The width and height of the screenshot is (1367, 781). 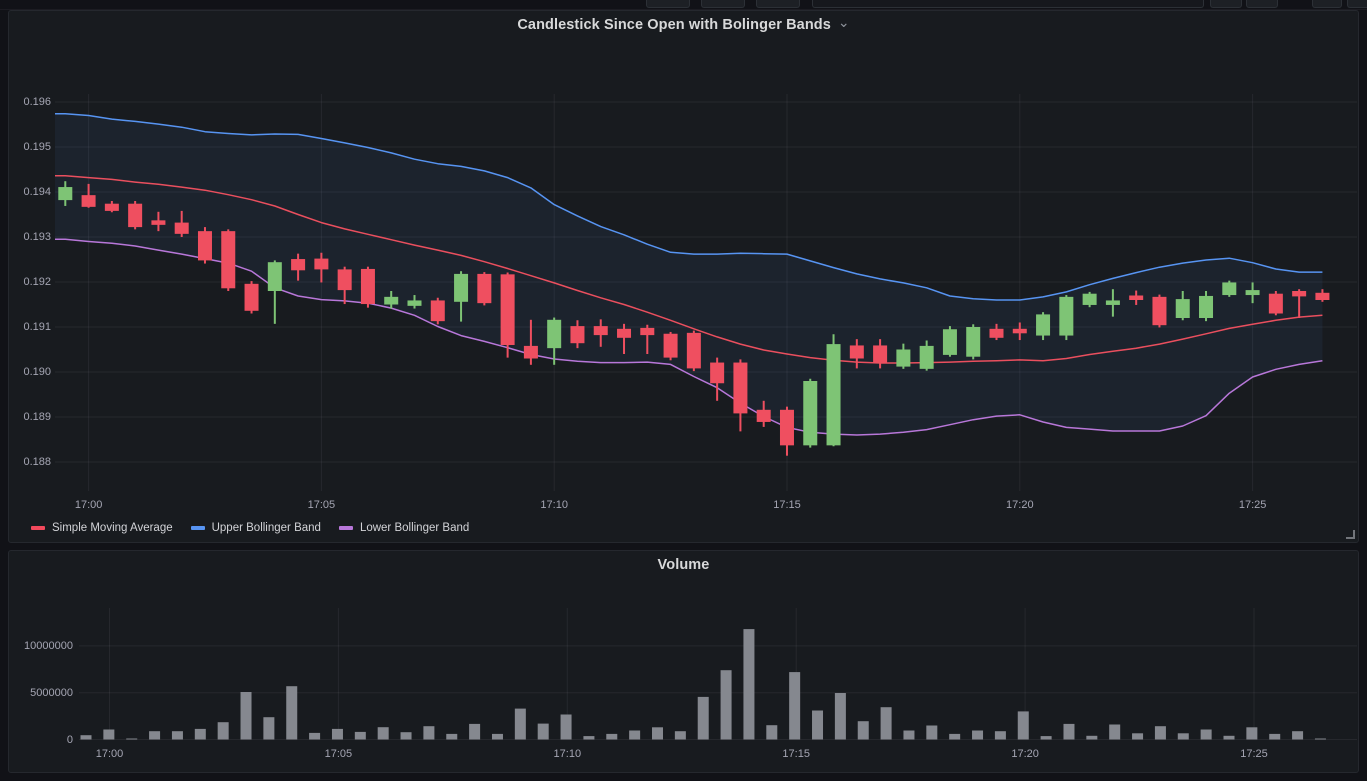 I want to click on axis-tick-label: 17:15, so click(x=796, y=754).